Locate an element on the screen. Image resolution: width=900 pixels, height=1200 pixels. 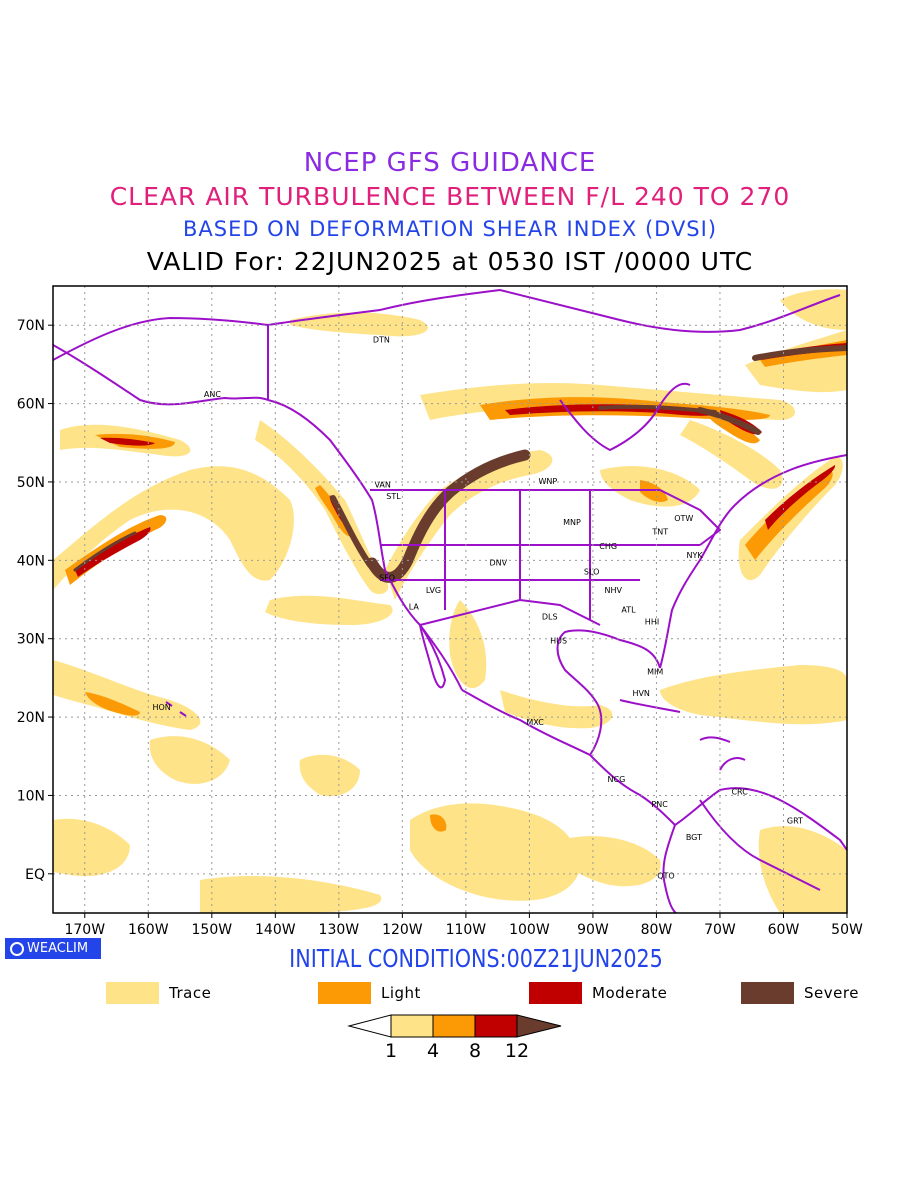
station-label-bgt: BGT is located at coordinates (694, 837).